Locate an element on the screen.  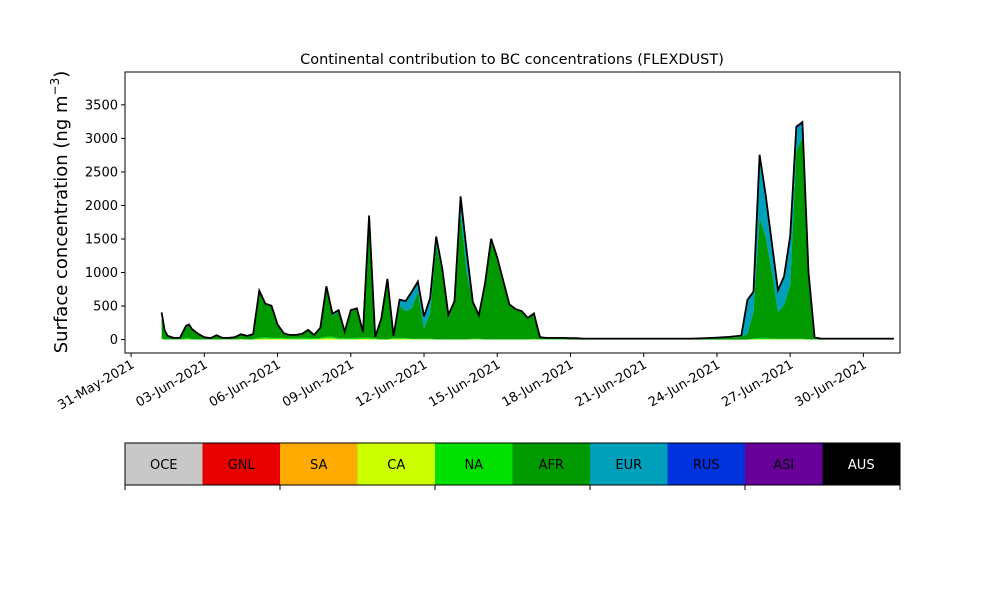
legend-frame is located at coordinates (512, 464).